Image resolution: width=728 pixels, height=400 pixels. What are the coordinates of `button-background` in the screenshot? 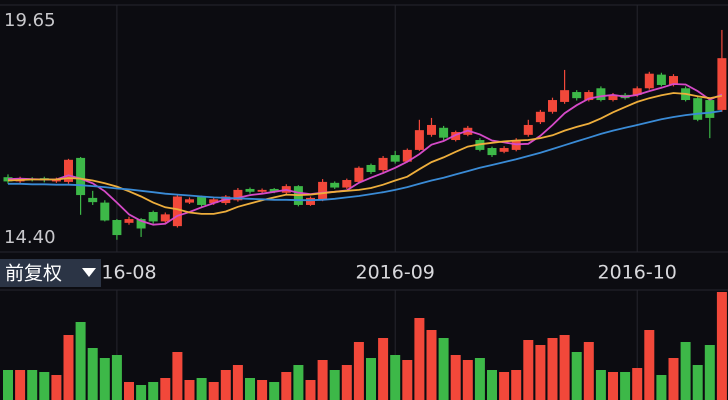 It's located at (50, 273).